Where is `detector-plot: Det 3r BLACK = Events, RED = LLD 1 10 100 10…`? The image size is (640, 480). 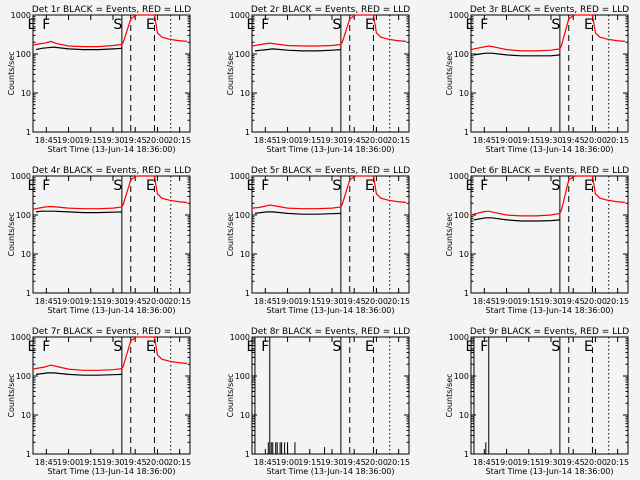
detector-plot: Det 3r BLACK = Events, RED = LLD 1 10 100 10… is located at coordinates (537, 79).